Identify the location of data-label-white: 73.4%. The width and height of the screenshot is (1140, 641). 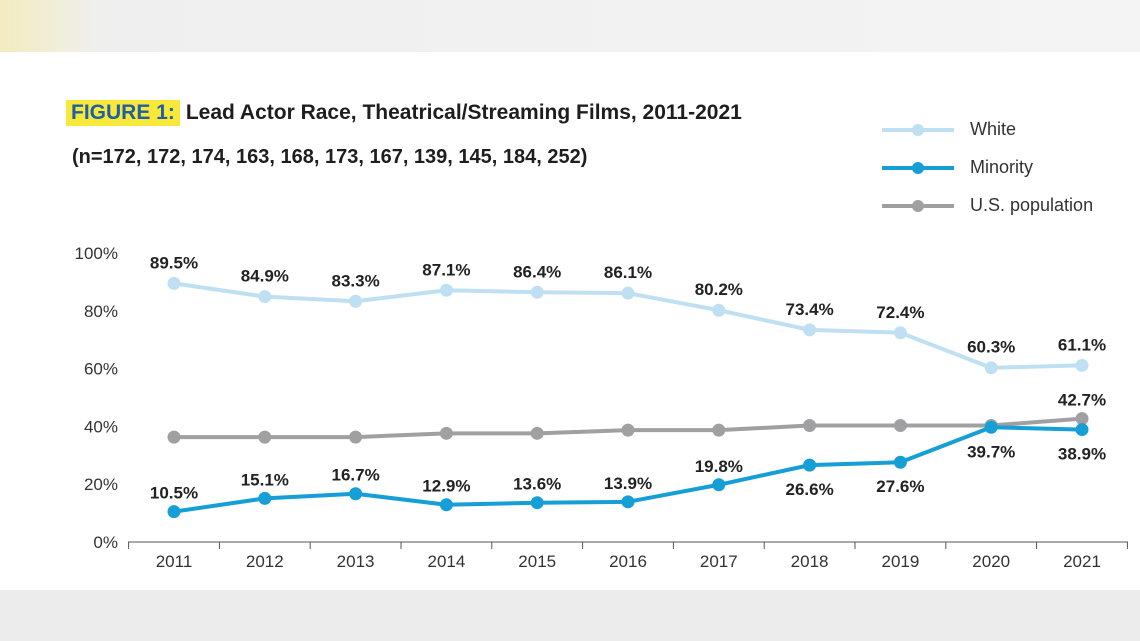
(809, 309).